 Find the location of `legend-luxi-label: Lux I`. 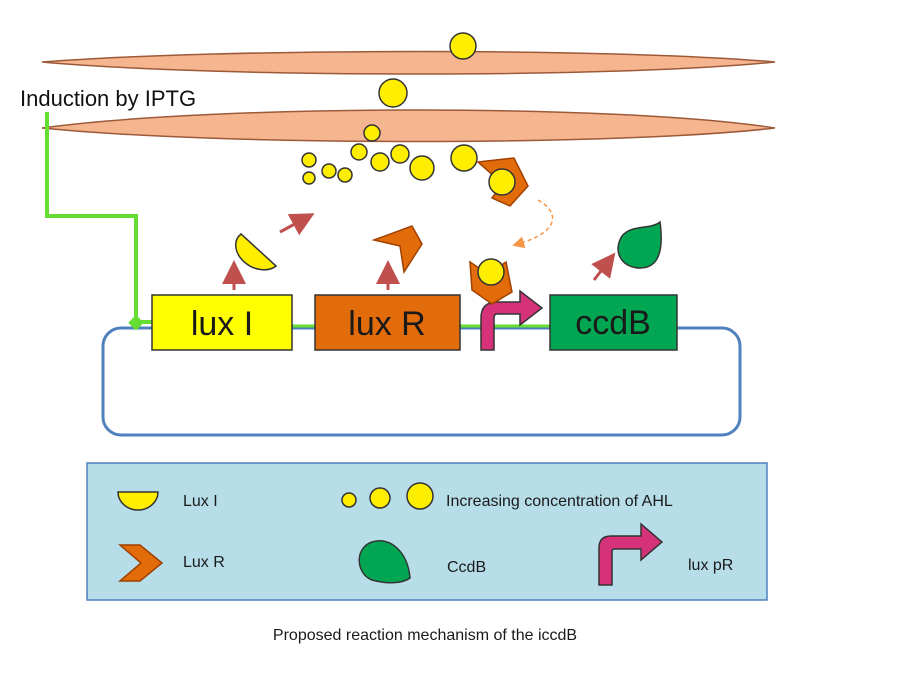

legend-luxi-label: Lux I is located at coordinates (200, 501).